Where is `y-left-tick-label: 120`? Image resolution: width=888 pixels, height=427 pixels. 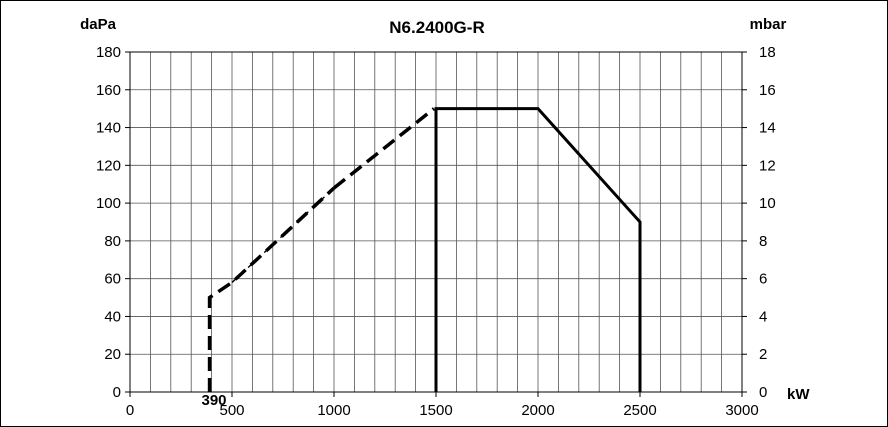 y-left-tick-label: 120 is located at coordinates (108, 165).